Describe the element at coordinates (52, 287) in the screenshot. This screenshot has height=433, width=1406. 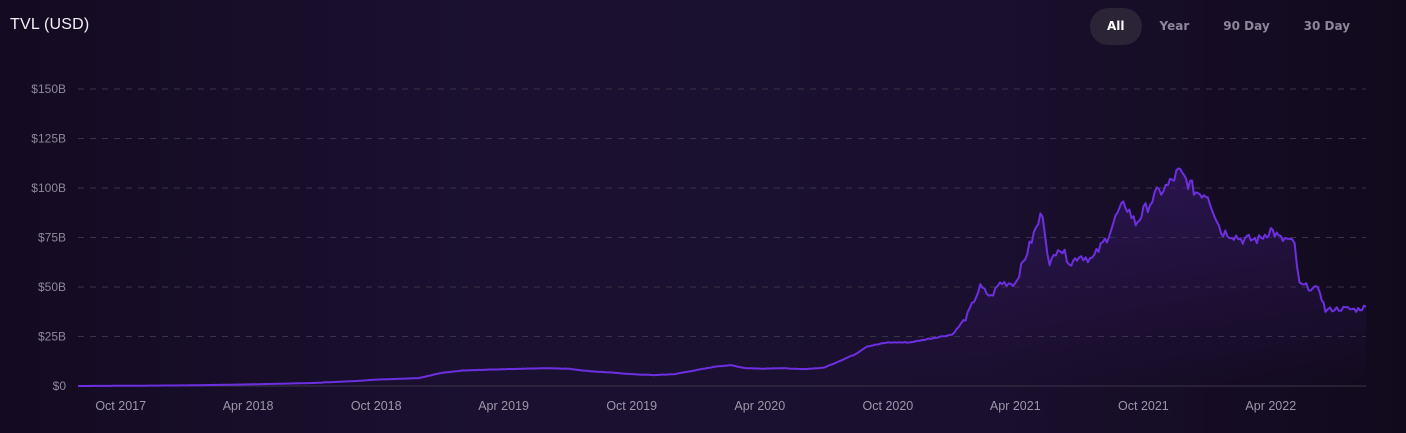
I see `y-tick-label: $50B` at that location.